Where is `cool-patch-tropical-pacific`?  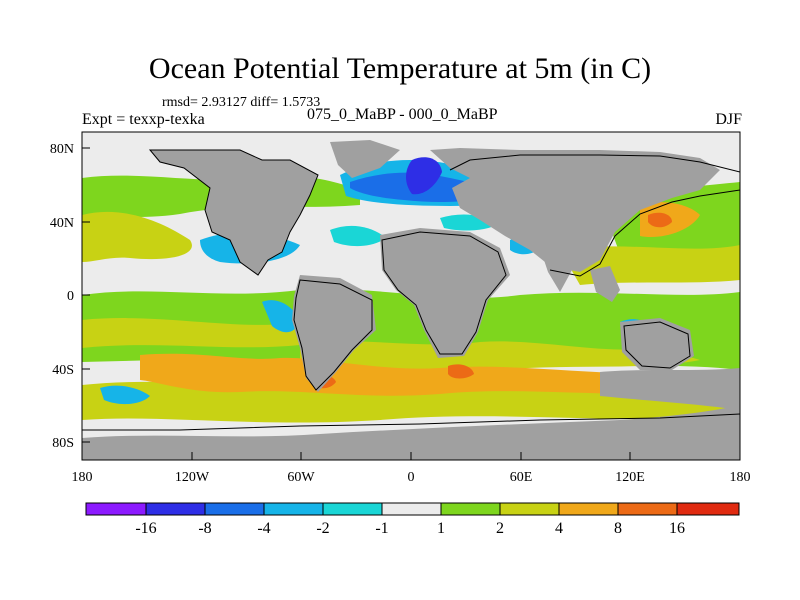 cool-patch-tropical-pacific is located at coordinates (281, 316).